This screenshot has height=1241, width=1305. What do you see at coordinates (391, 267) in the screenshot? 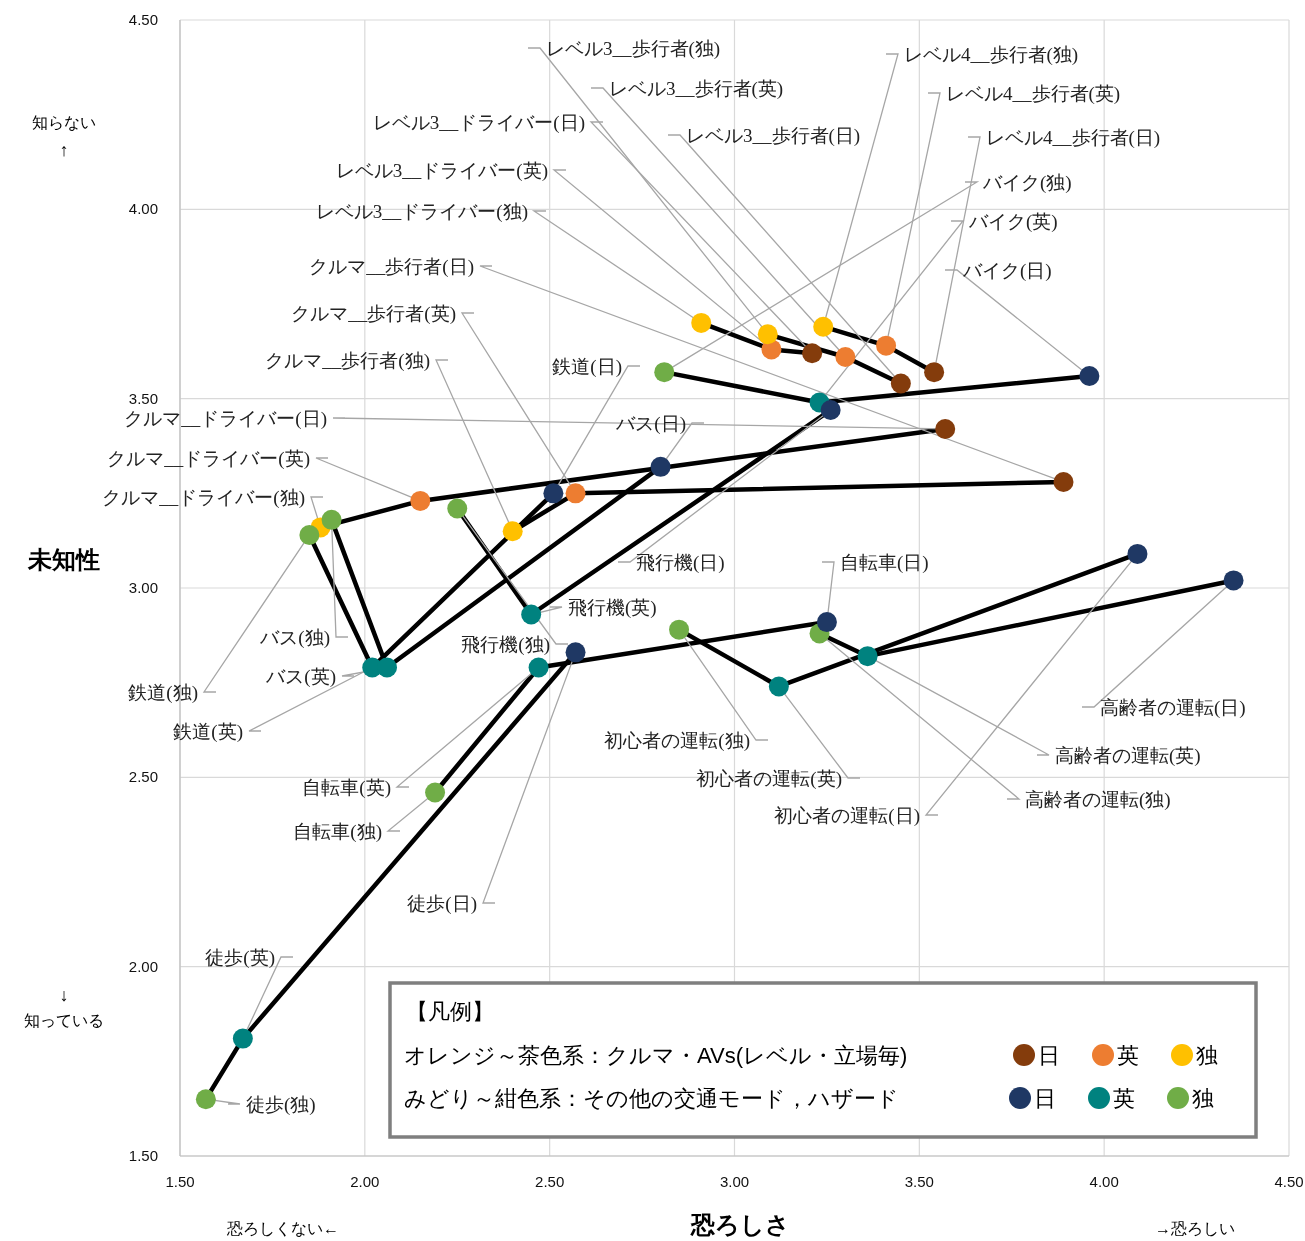
I see `data-label: クルマ__歩行者(日)` at bounding box center [391, 267].